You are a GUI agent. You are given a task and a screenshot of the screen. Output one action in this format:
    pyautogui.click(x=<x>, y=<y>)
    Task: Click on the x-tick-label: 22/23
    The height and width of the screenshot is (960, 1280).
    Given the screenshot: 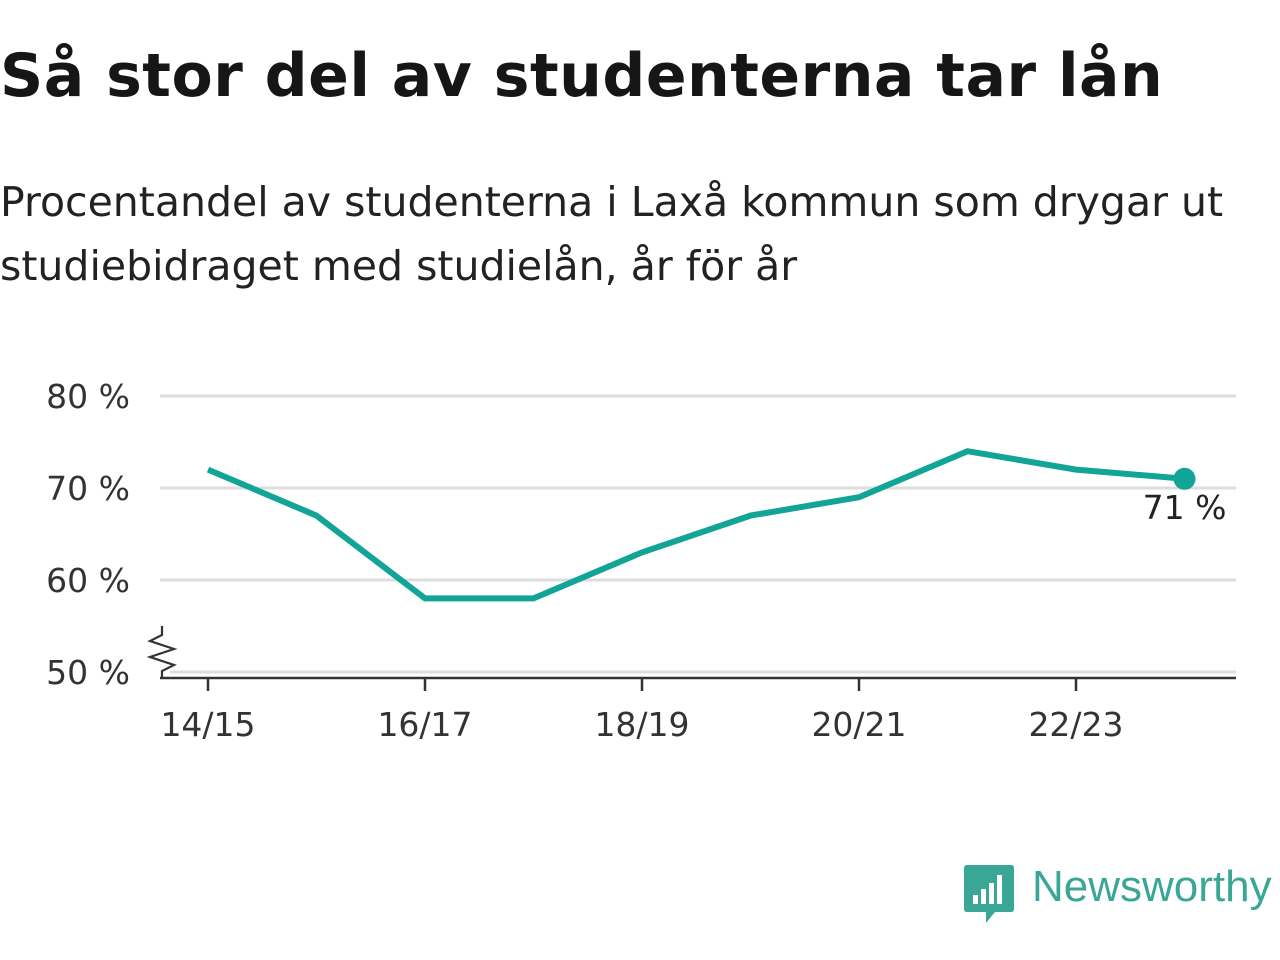 What is the action you would take?
    pyautogui.click(x=1075, y=724)
    